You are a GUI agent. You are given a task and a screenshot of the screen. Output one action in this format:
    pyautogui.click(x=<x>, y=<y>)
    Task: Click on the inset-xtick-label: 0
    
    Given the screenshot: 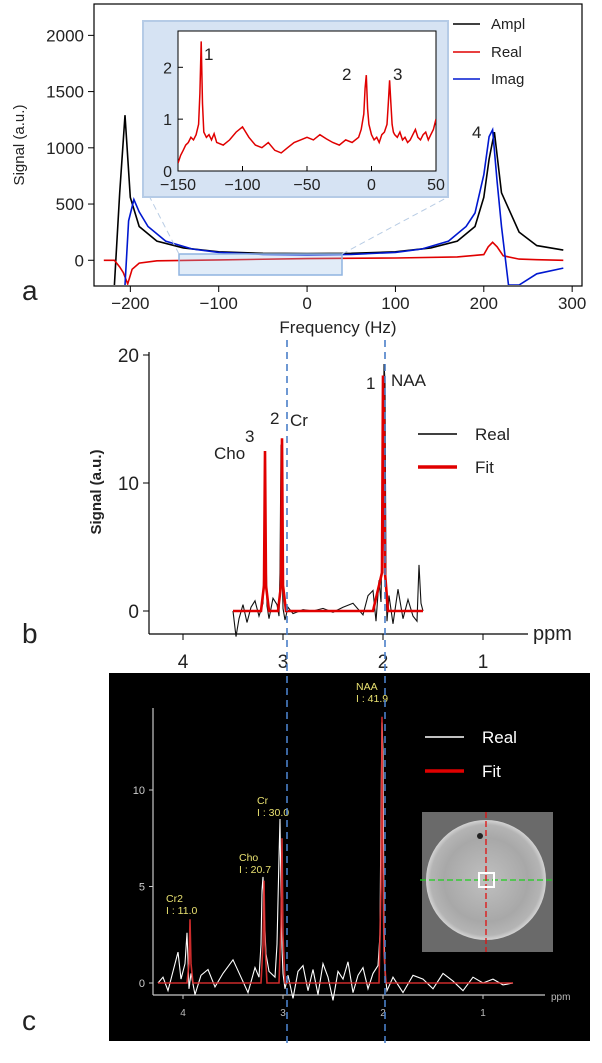 What is the action you would take?
    pyautogui.click(x=371, y=185)
    